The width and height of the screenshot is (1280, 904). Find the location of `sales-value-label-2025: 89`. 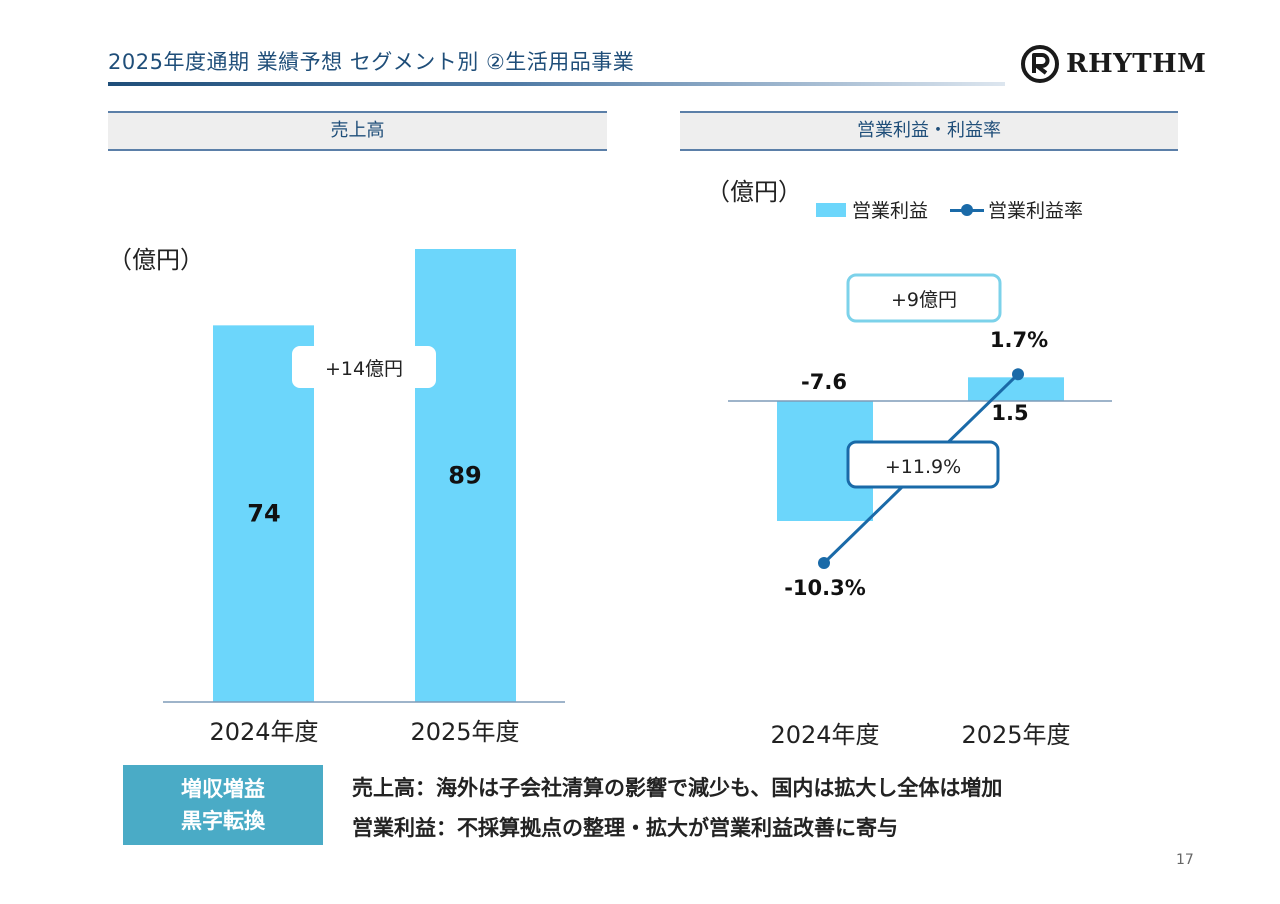

sales-value-label-2025: 89 is located at coordinates (464, 476).